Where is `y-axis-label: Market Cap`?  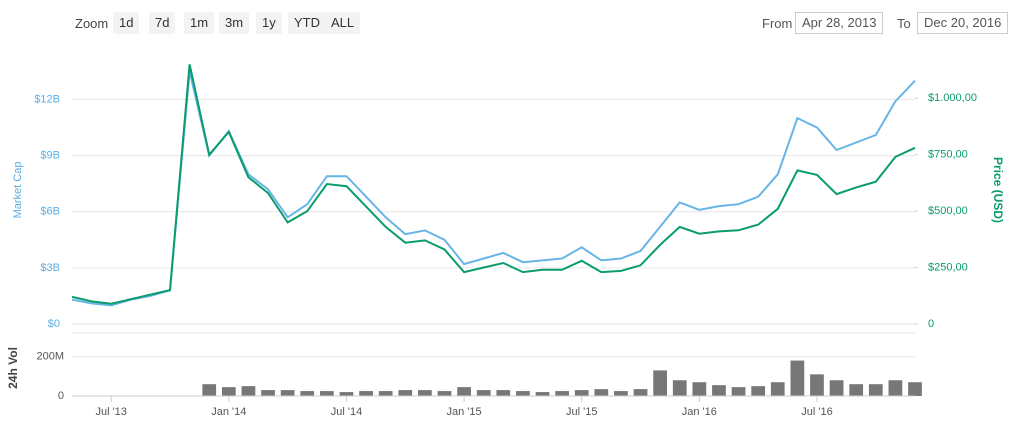
y-axis-label: Market Cap is located at coordinates (18, 190).